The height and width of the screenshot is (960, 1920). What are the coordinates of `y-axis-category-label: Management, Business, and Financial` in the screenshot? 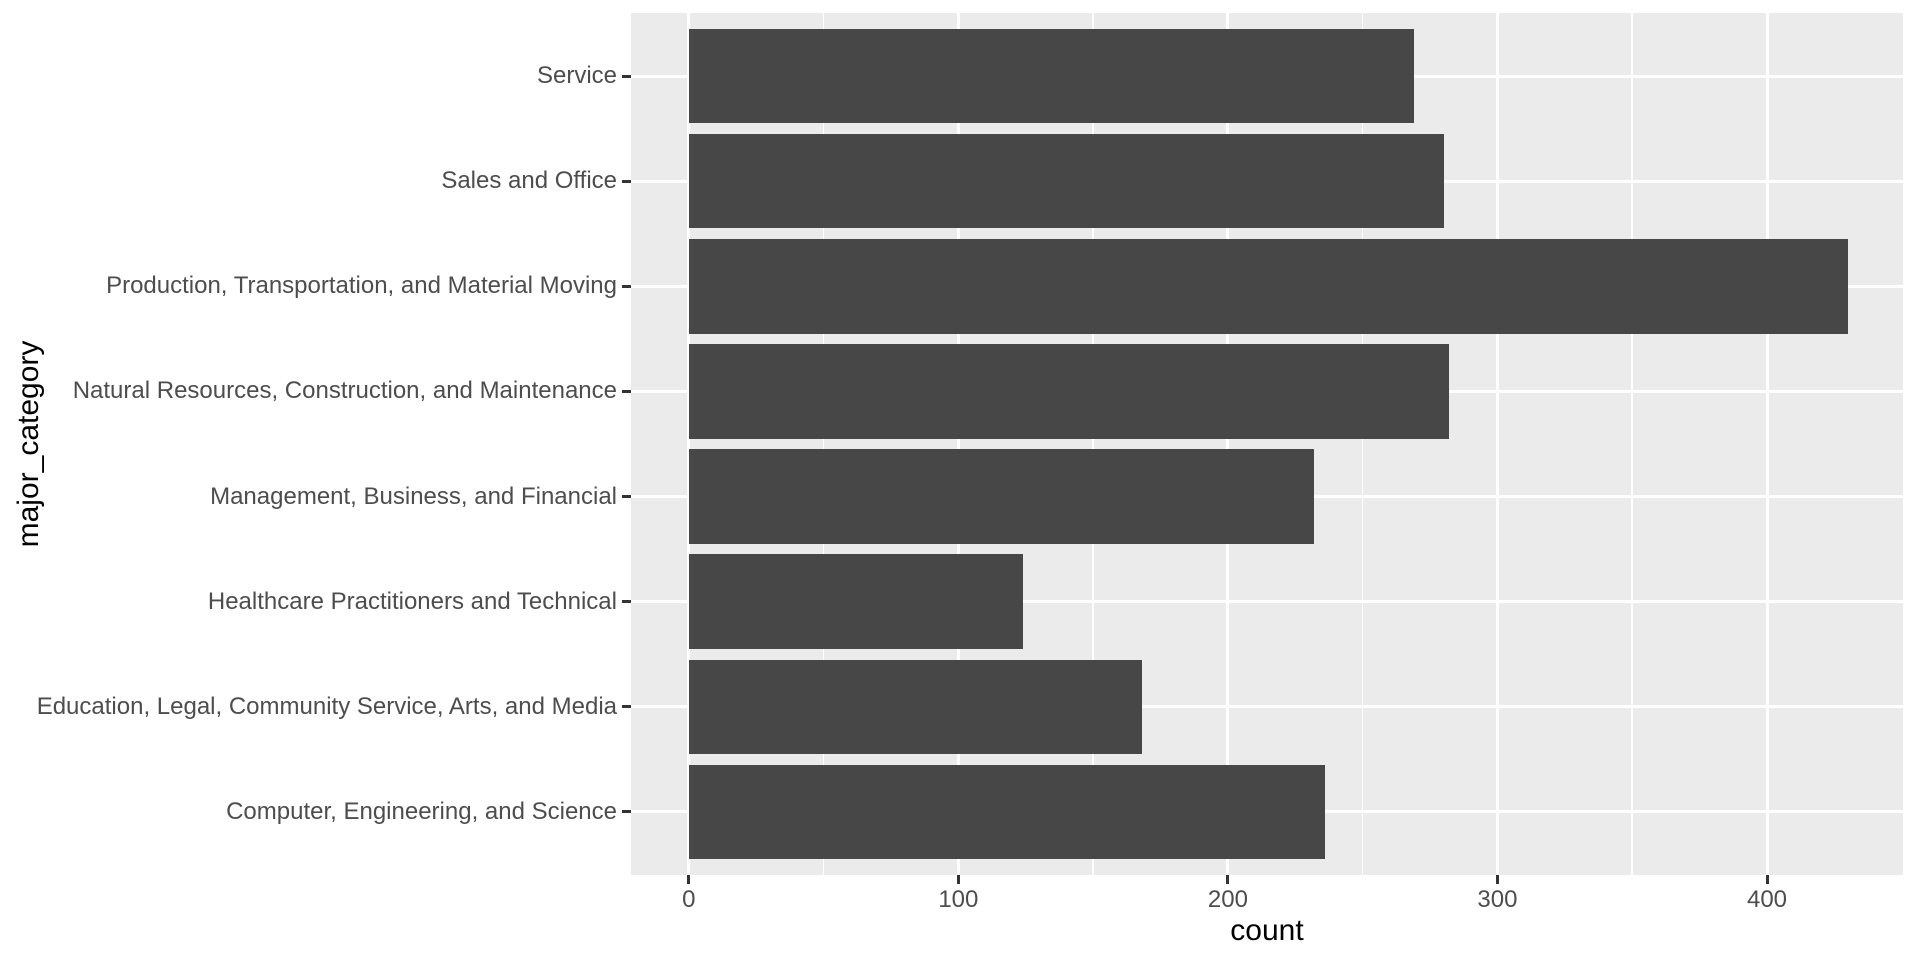 It's located at (413, 496).